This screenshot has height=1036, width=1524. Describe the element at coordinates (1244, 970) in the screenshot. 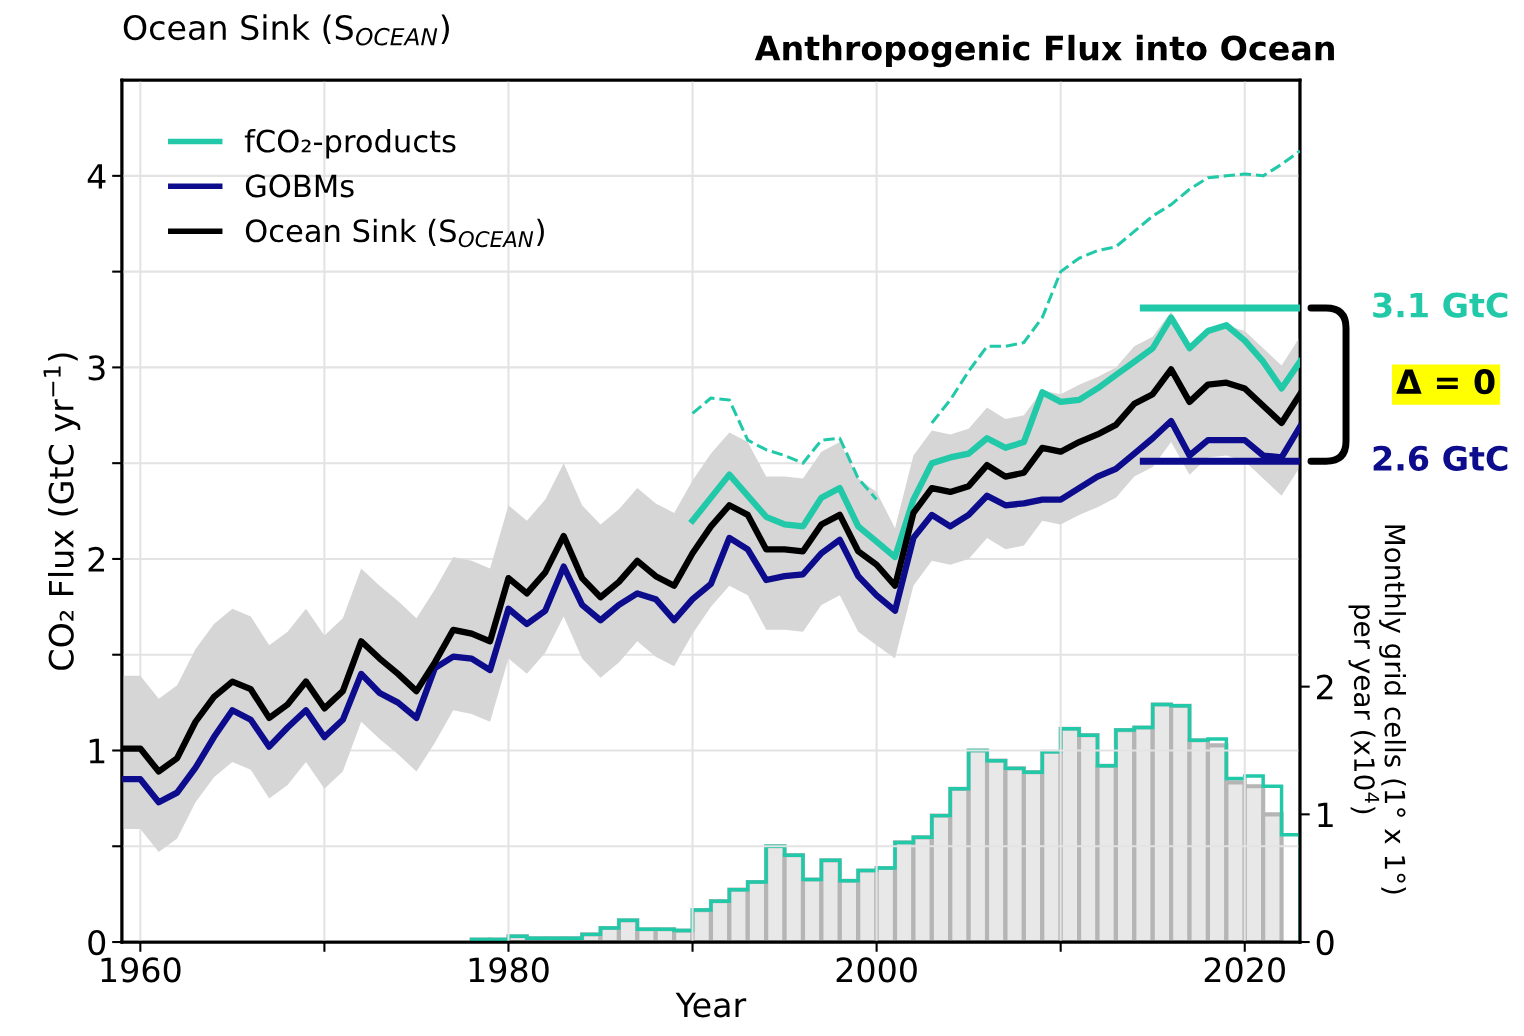

I see `x-tick-label: 2020` at that location.